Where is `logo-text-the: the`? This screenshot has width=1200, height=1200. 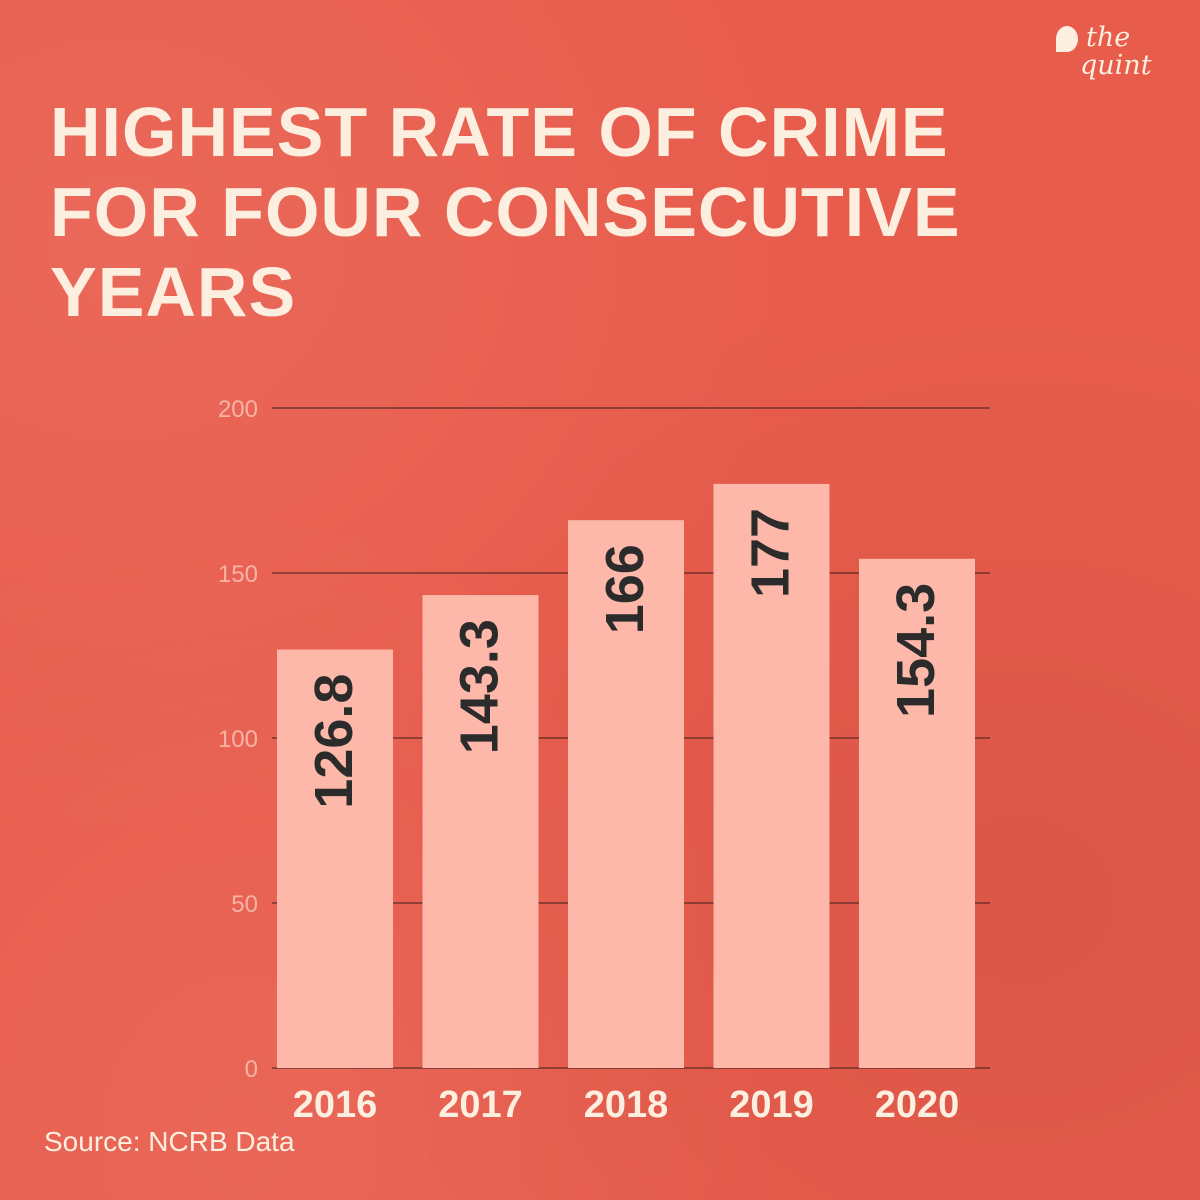 logo-text-the: the is located at coordinates (1108, 37).